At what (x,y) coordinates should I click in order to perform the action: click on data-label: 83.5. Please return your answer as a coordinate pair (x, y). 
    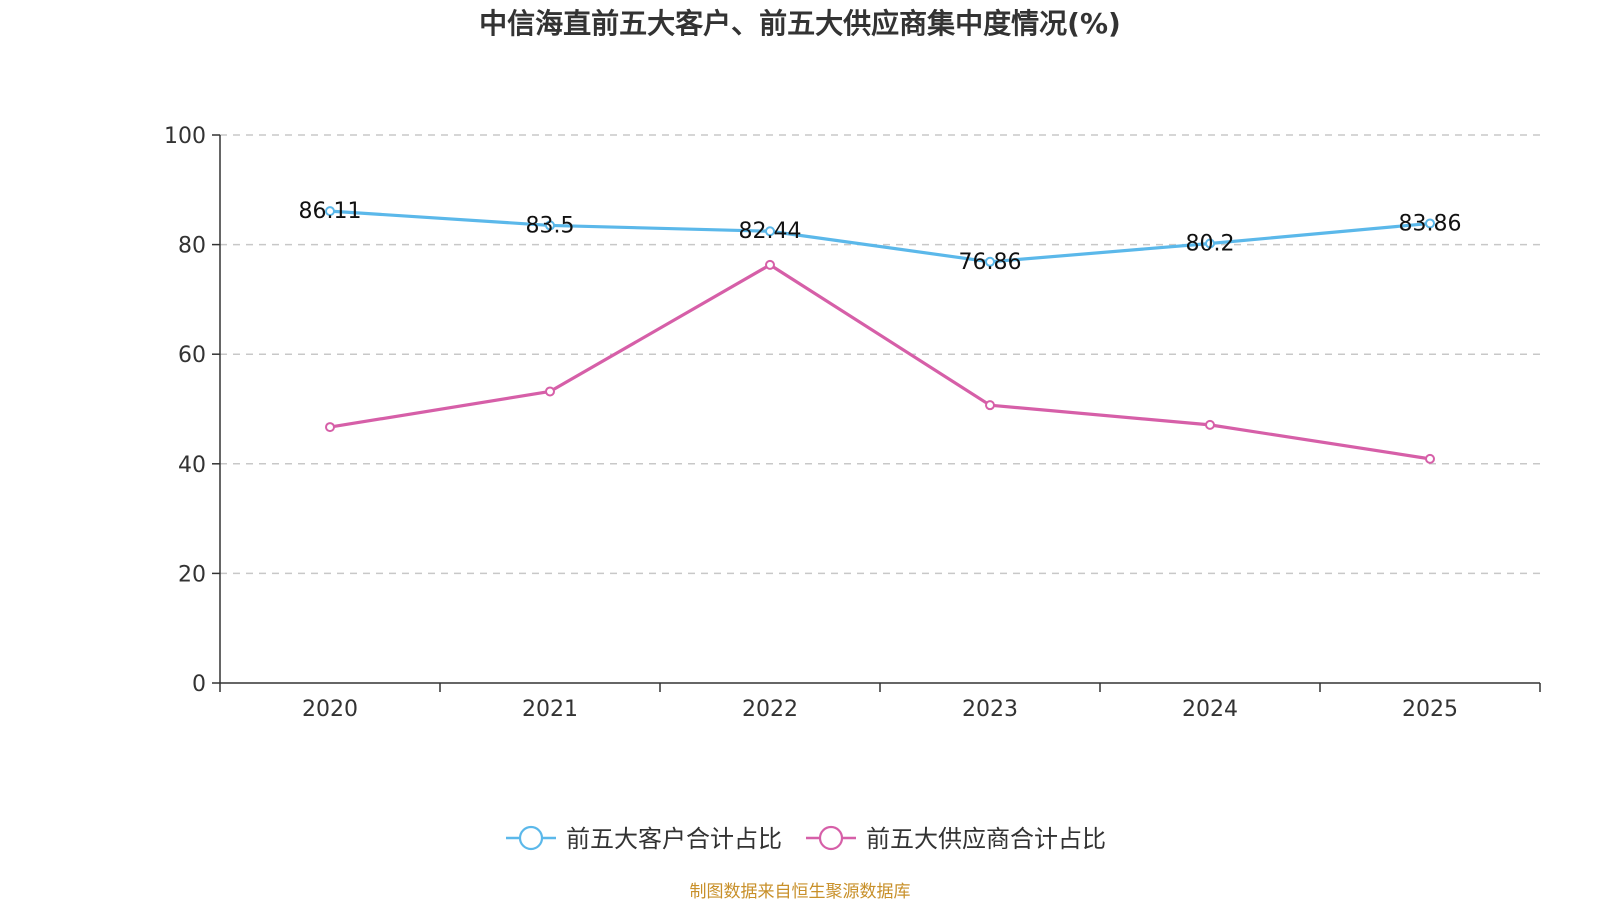
    Looking at the image, I should click on (550, 225).